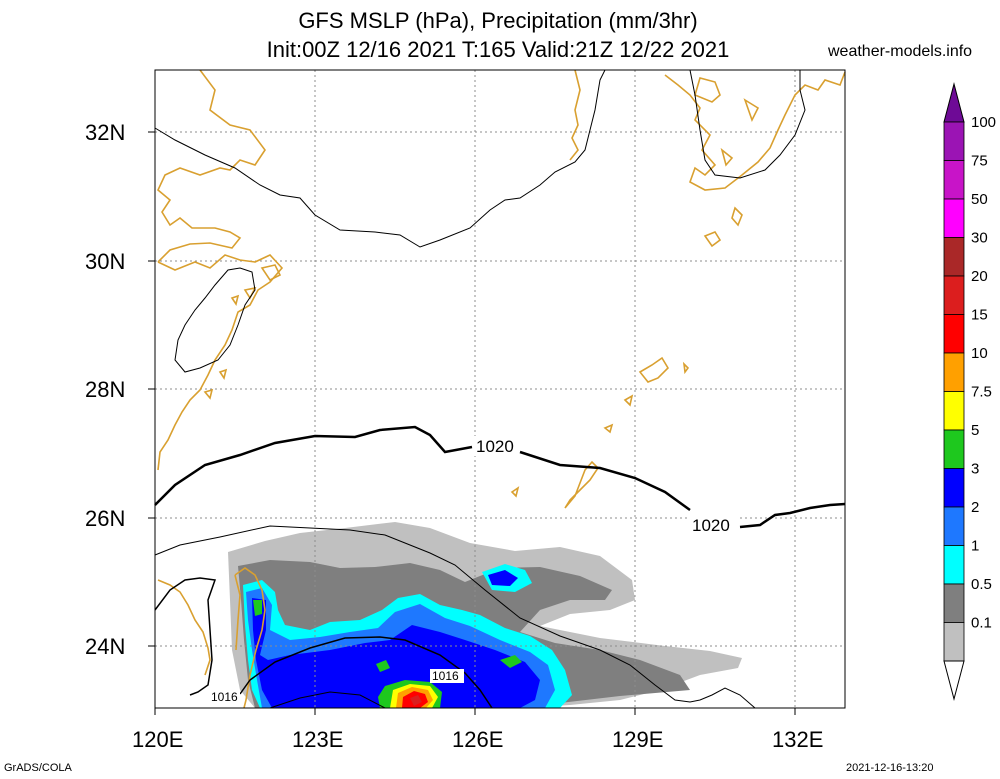 This screenshot has height=779, width=1000. I want to click on isobar-north-right, so click(747, 124).